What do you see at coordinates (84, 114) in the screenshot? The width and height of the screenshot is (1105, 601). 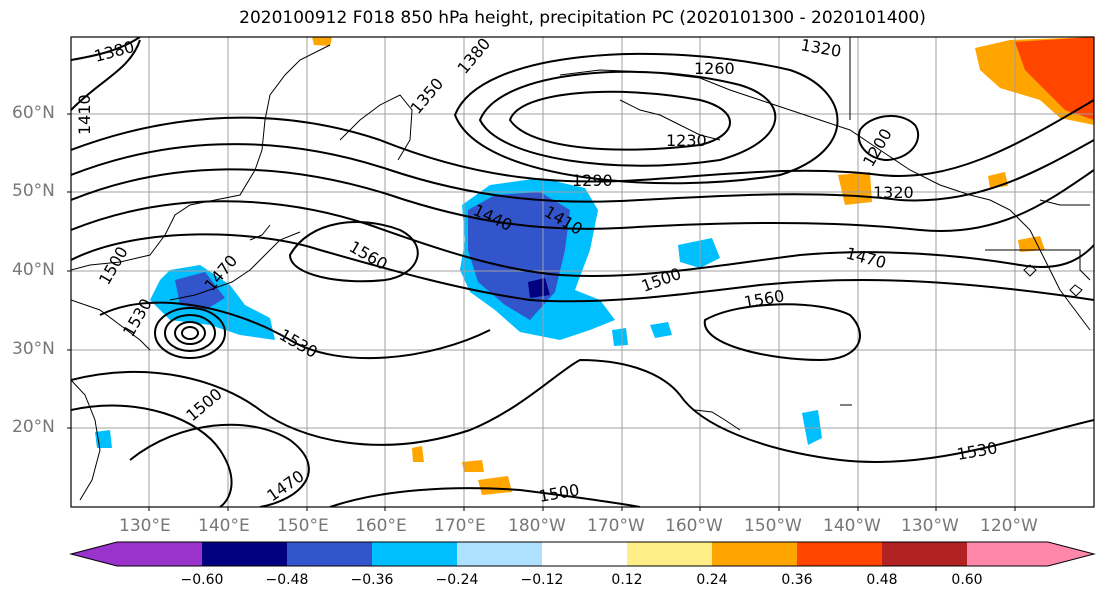 I see `contour-label: 1410` at bounding box center [84, 114].